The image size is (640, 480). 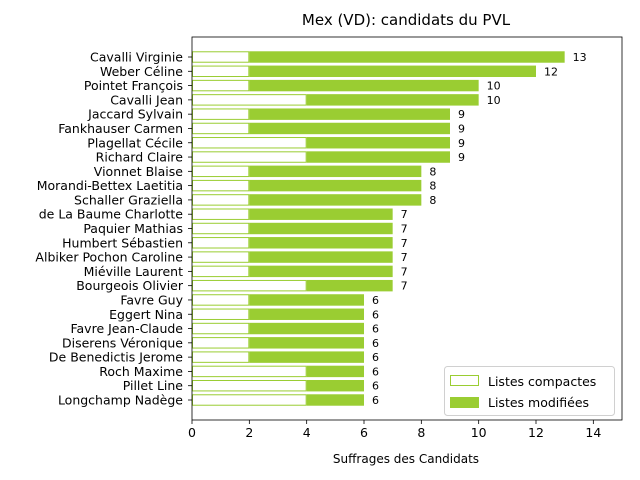 I want to click on category-label: Pillet Line, so click(x=153, y=385).